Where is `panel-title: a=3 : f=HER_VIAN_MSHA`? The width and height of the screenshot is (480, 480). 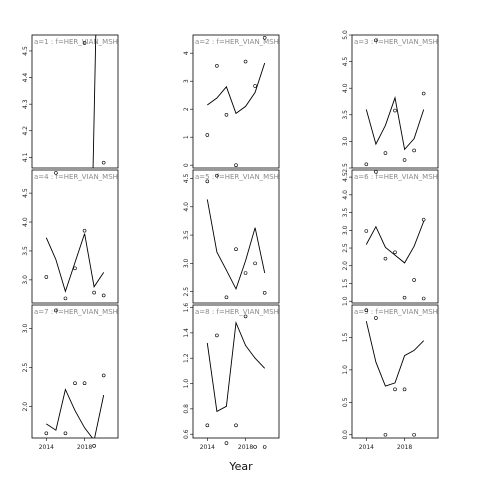 panel-title: a=3 : f=HER_VIAN_MSHA is located at coordinates (398, 42).